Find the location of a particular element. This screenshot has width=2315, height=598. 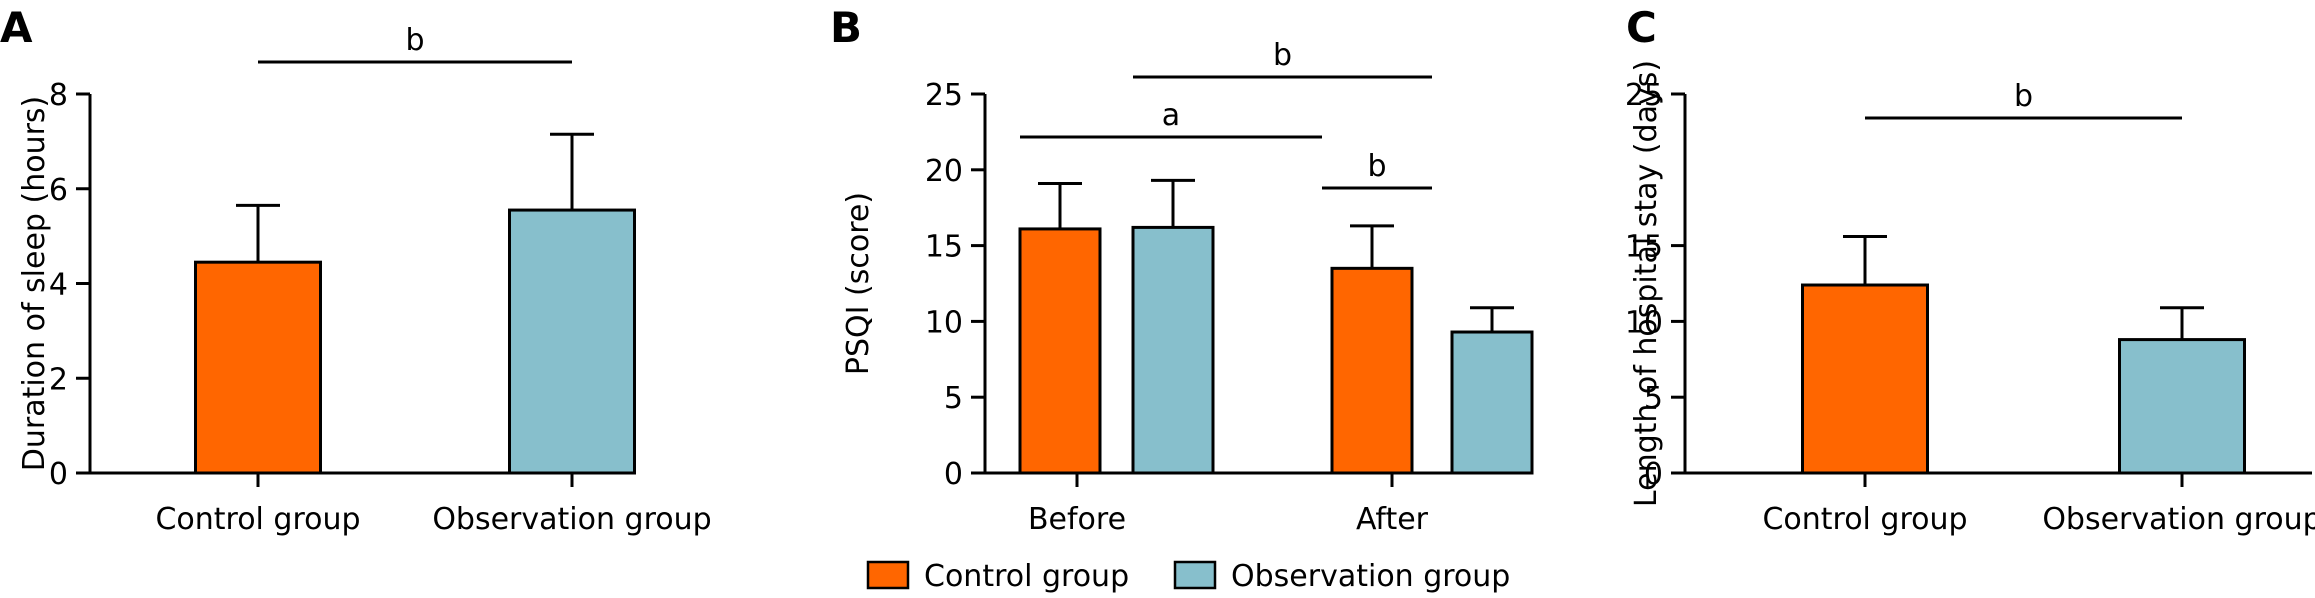

y-tick-label: 20 is located at coordinates (944, 171).